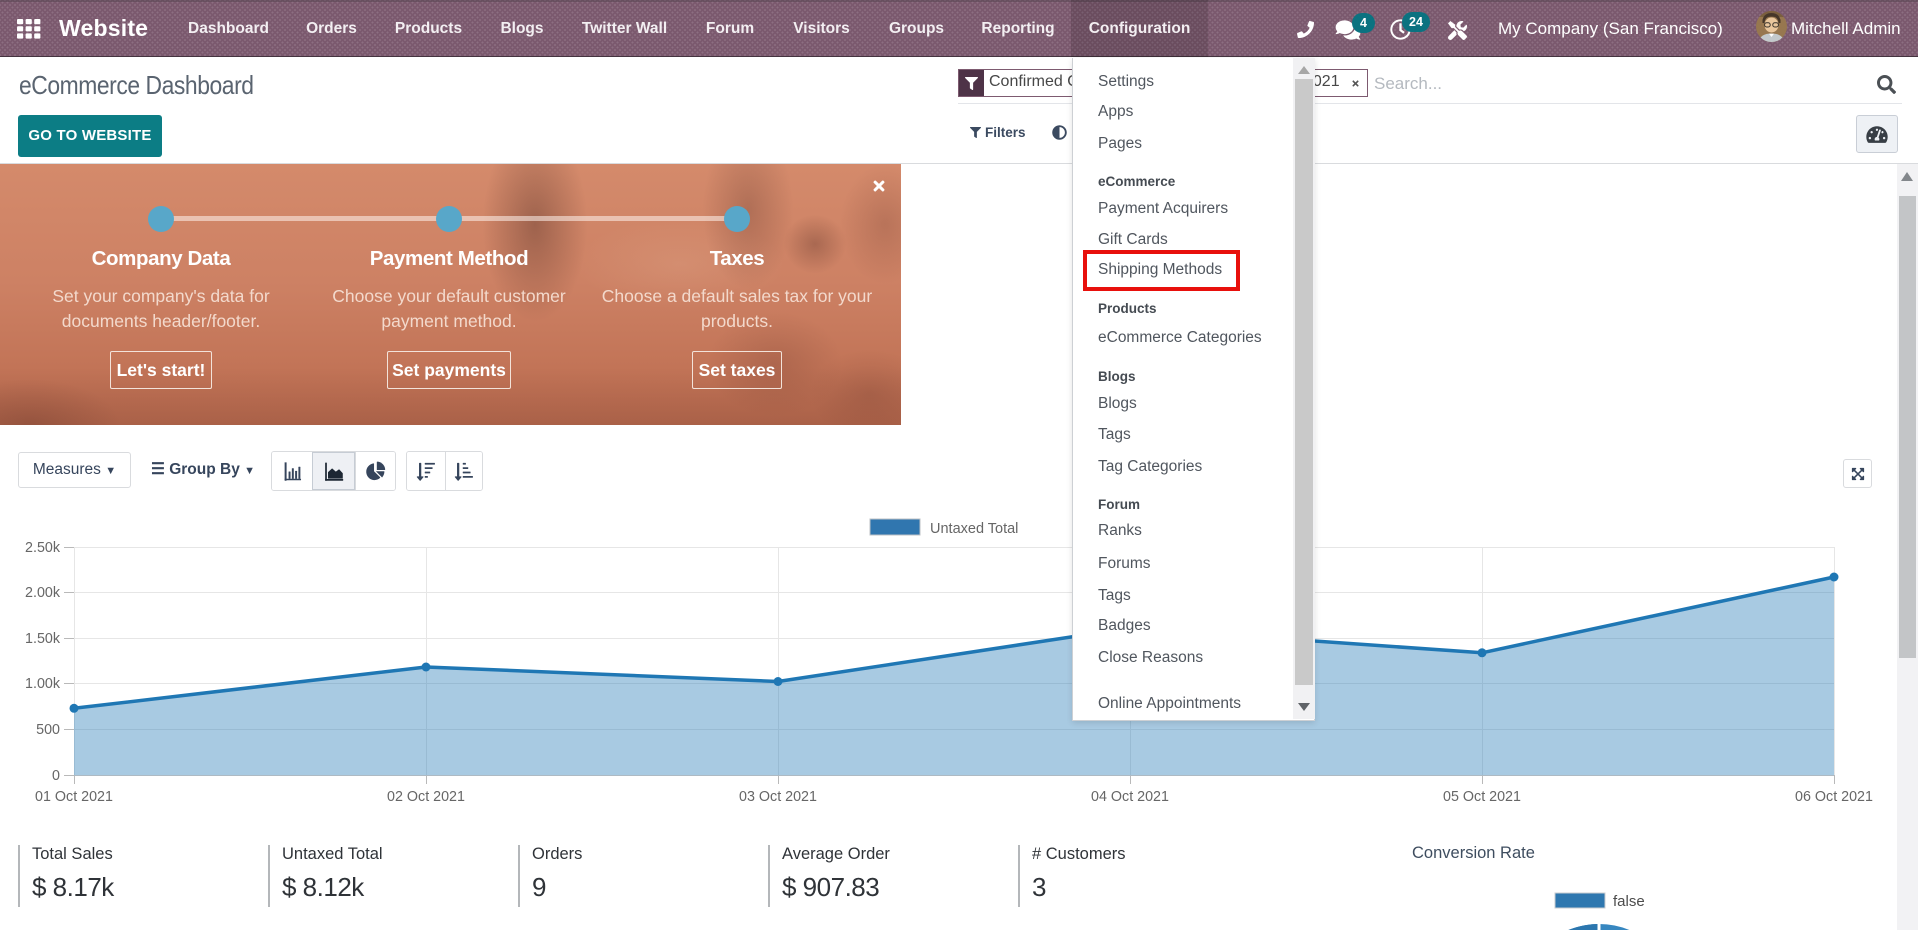  What do you see at coordinates (1629, 901) in the screenshot?
I see `svg-text: false` at bounding box center [1629, 901].